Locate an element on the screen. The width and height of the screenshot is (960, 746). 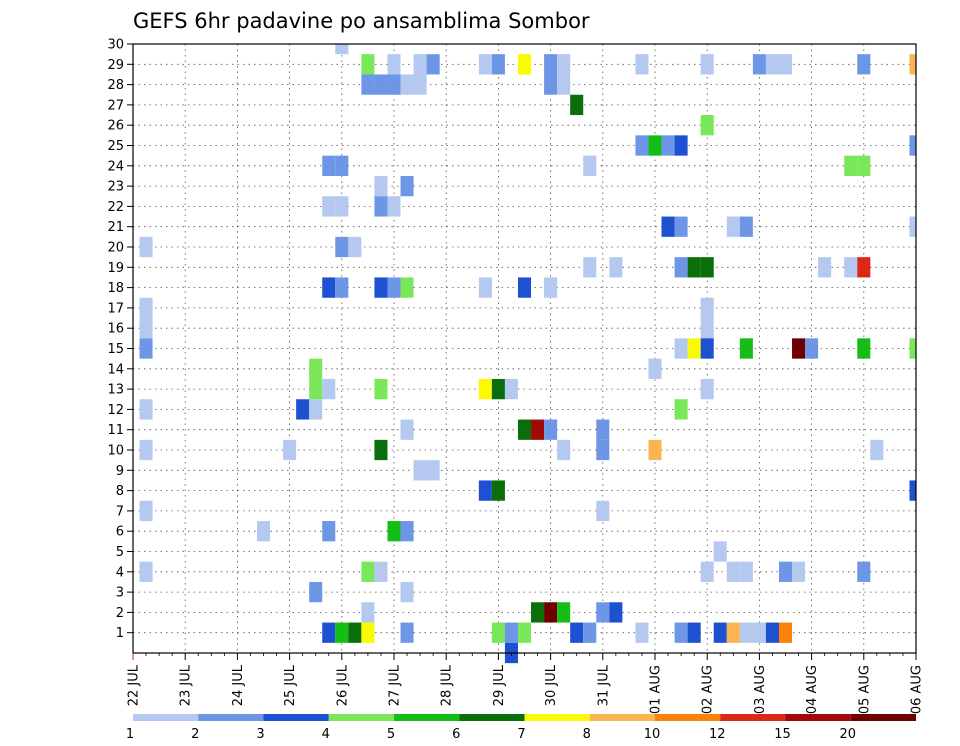
x-tick-label: 05 AUG is located at coordinates (864, 689).